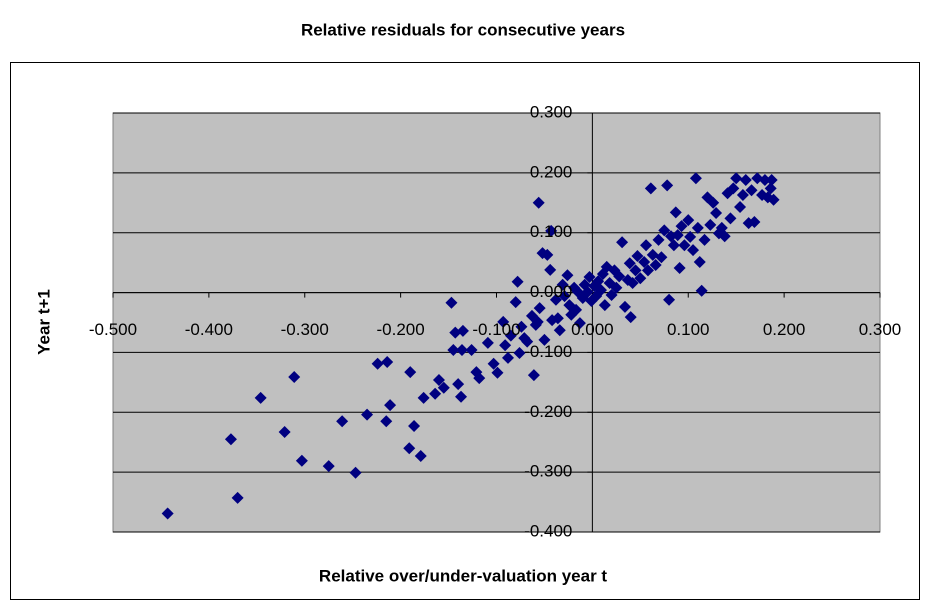 This screenshot has height=616, width=925. Describe the element at coordinates (551, 171) in the screenshot. I see `y-tick-label: 0.200` at that location.